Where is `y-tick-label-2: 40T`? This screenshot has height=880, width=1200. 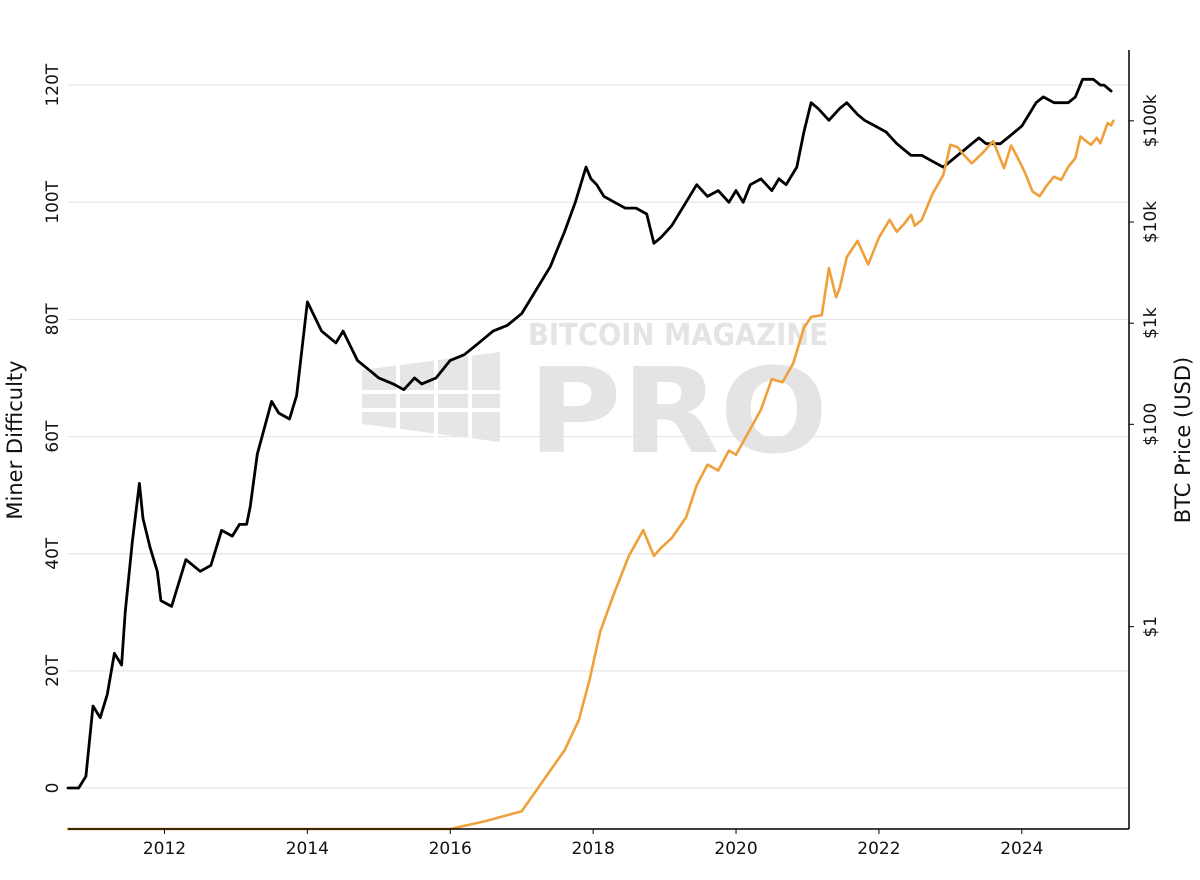 y-tick-label-2: 40T is located at coordinates (53, 553).